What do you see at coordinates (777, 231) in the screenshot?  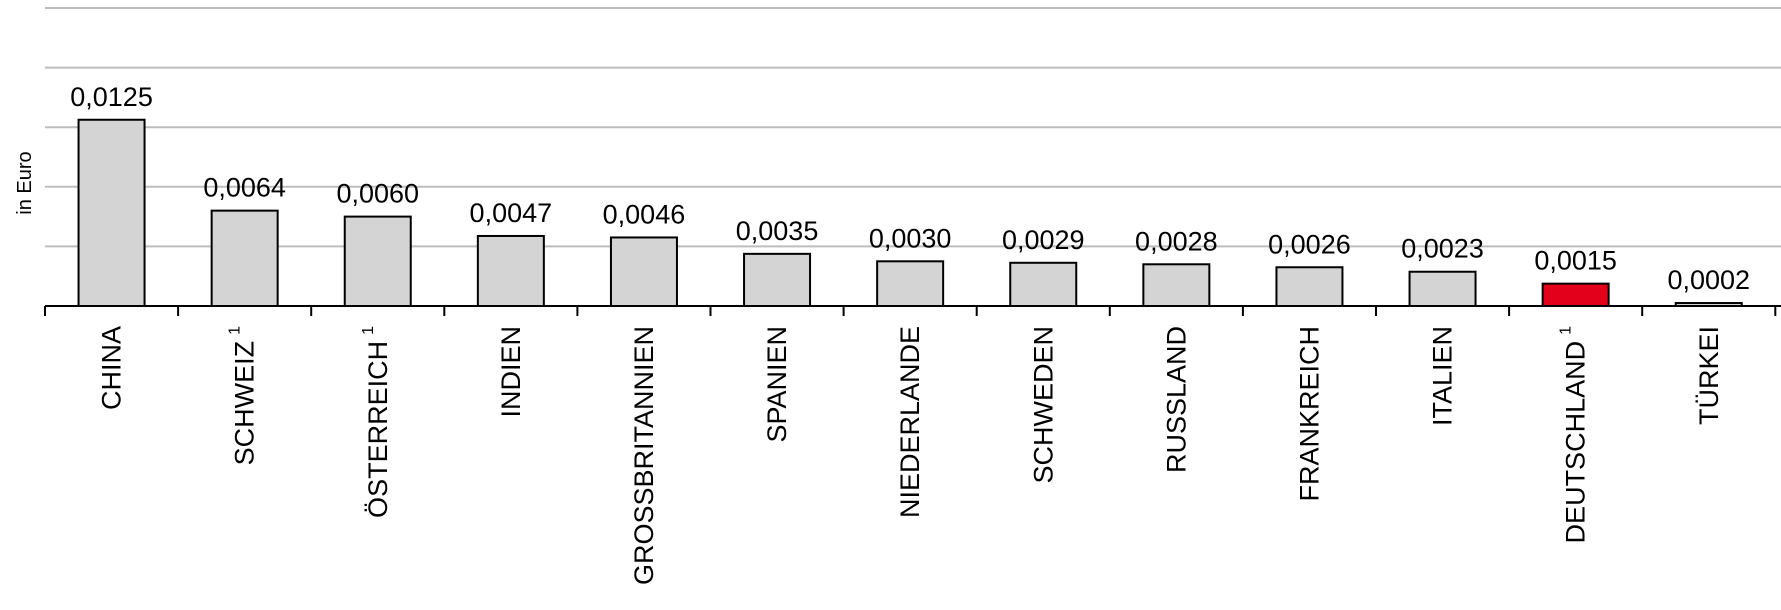 I see `value-label: 0,0035` at bounding box center [777, 231].